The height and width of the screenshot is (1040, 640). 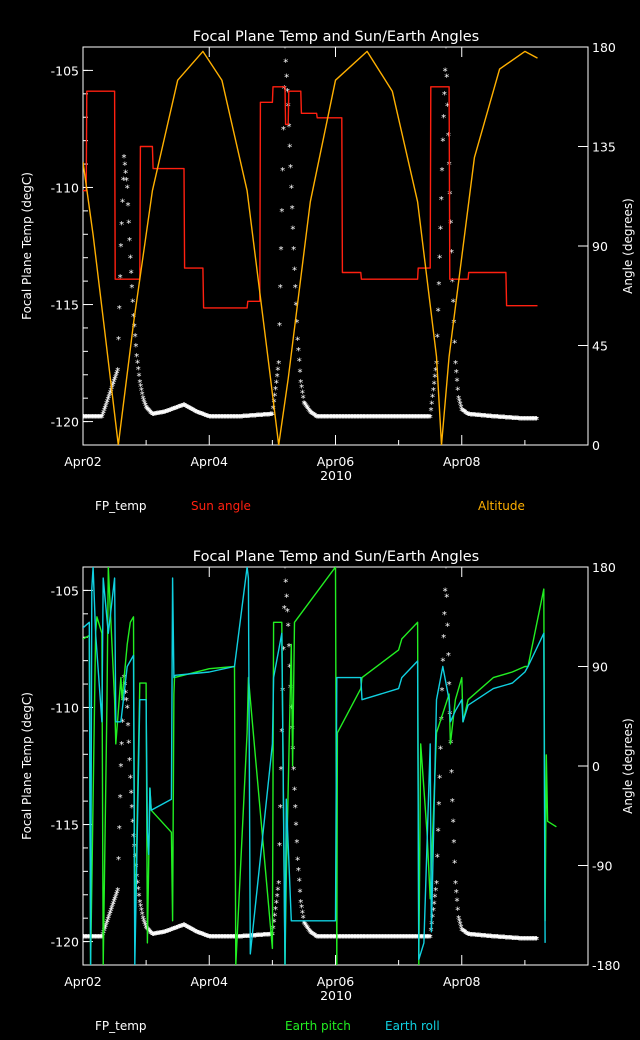 What do you see at coordinates (628, 766) in the screenshot?
I see `y-axis-label-right: Angle (degrees)` at bounding box center [628, 766].